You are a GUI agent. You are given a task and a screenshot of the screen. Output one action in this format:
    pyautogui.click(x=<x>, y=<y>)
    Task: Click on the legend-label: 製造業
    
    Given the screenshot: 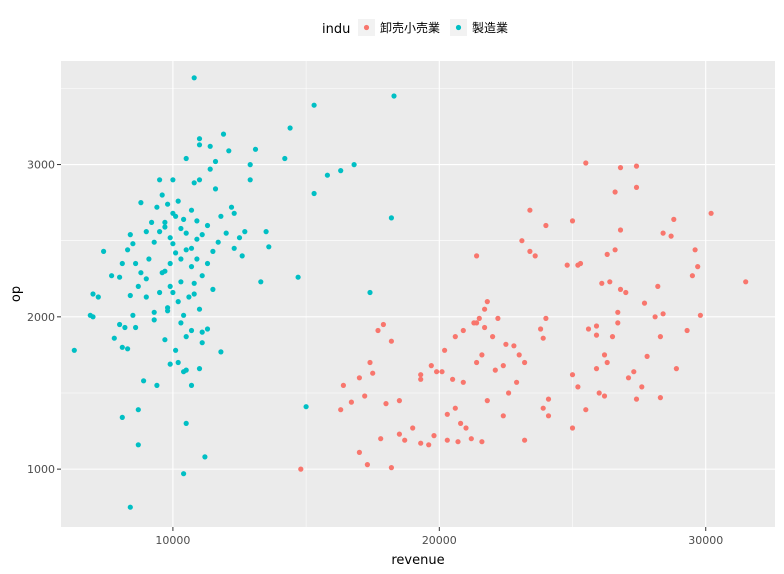 What is the action you would take?
    pyautogui.click(x=490, y=28)
    